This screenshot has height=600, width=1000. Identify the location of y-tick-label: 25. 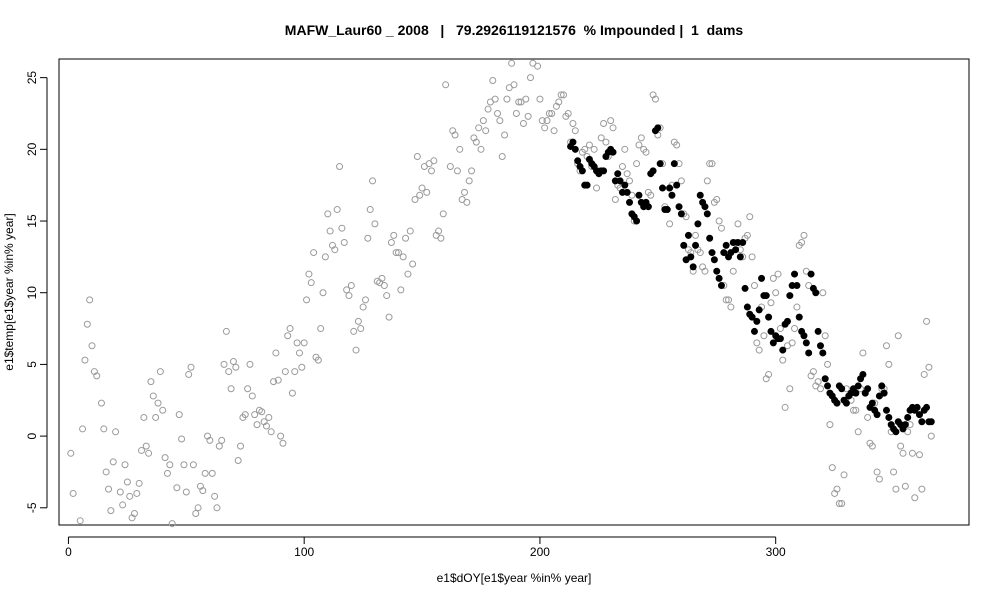
(32, 78).